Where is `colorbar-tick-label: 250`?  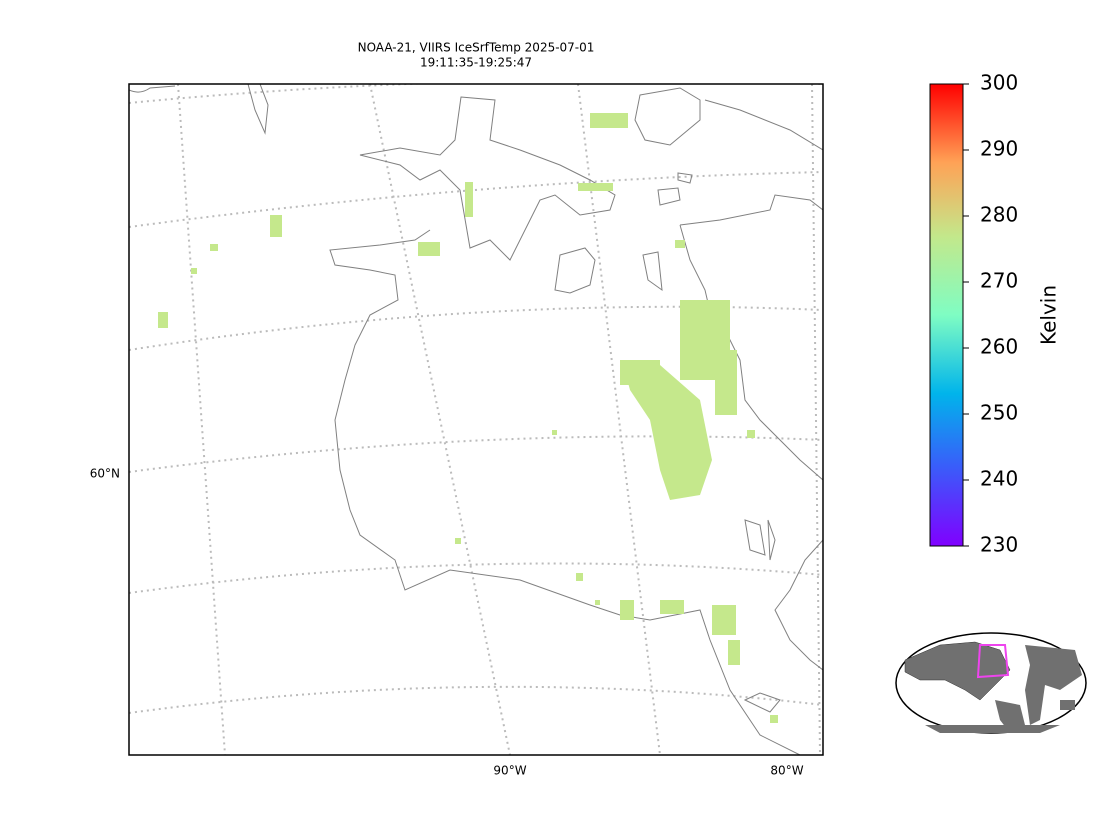 colorbar-tick-label: 250 is located at coordinates (999, 413).